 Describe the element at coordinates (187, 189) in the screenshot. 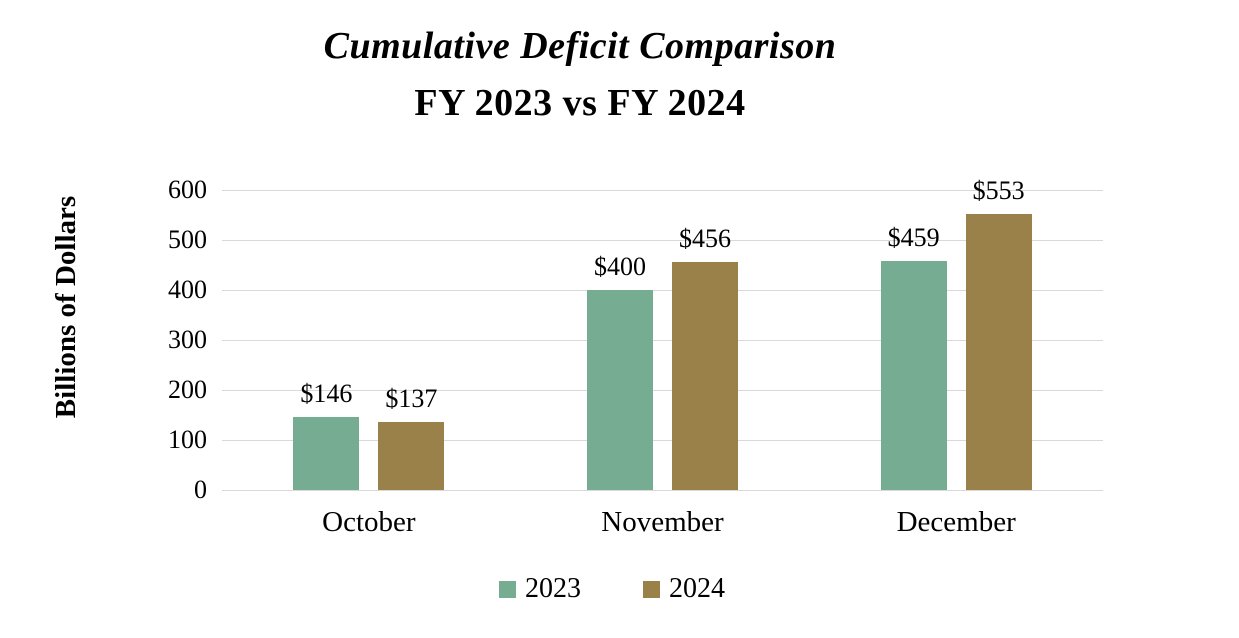

I see `y-tick-label-600: 600` at that location.